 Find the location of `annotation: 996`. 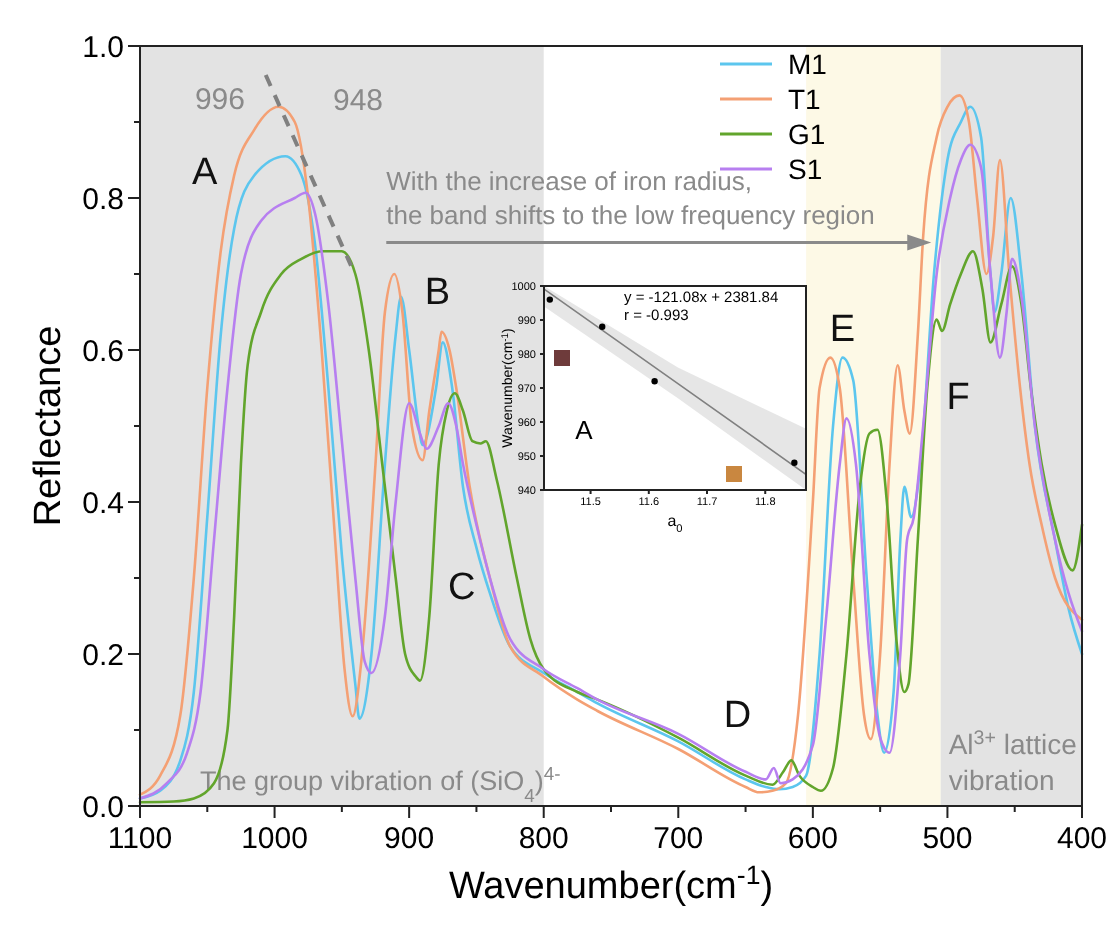

annotation: 996 is located at coordinates (219, 100).